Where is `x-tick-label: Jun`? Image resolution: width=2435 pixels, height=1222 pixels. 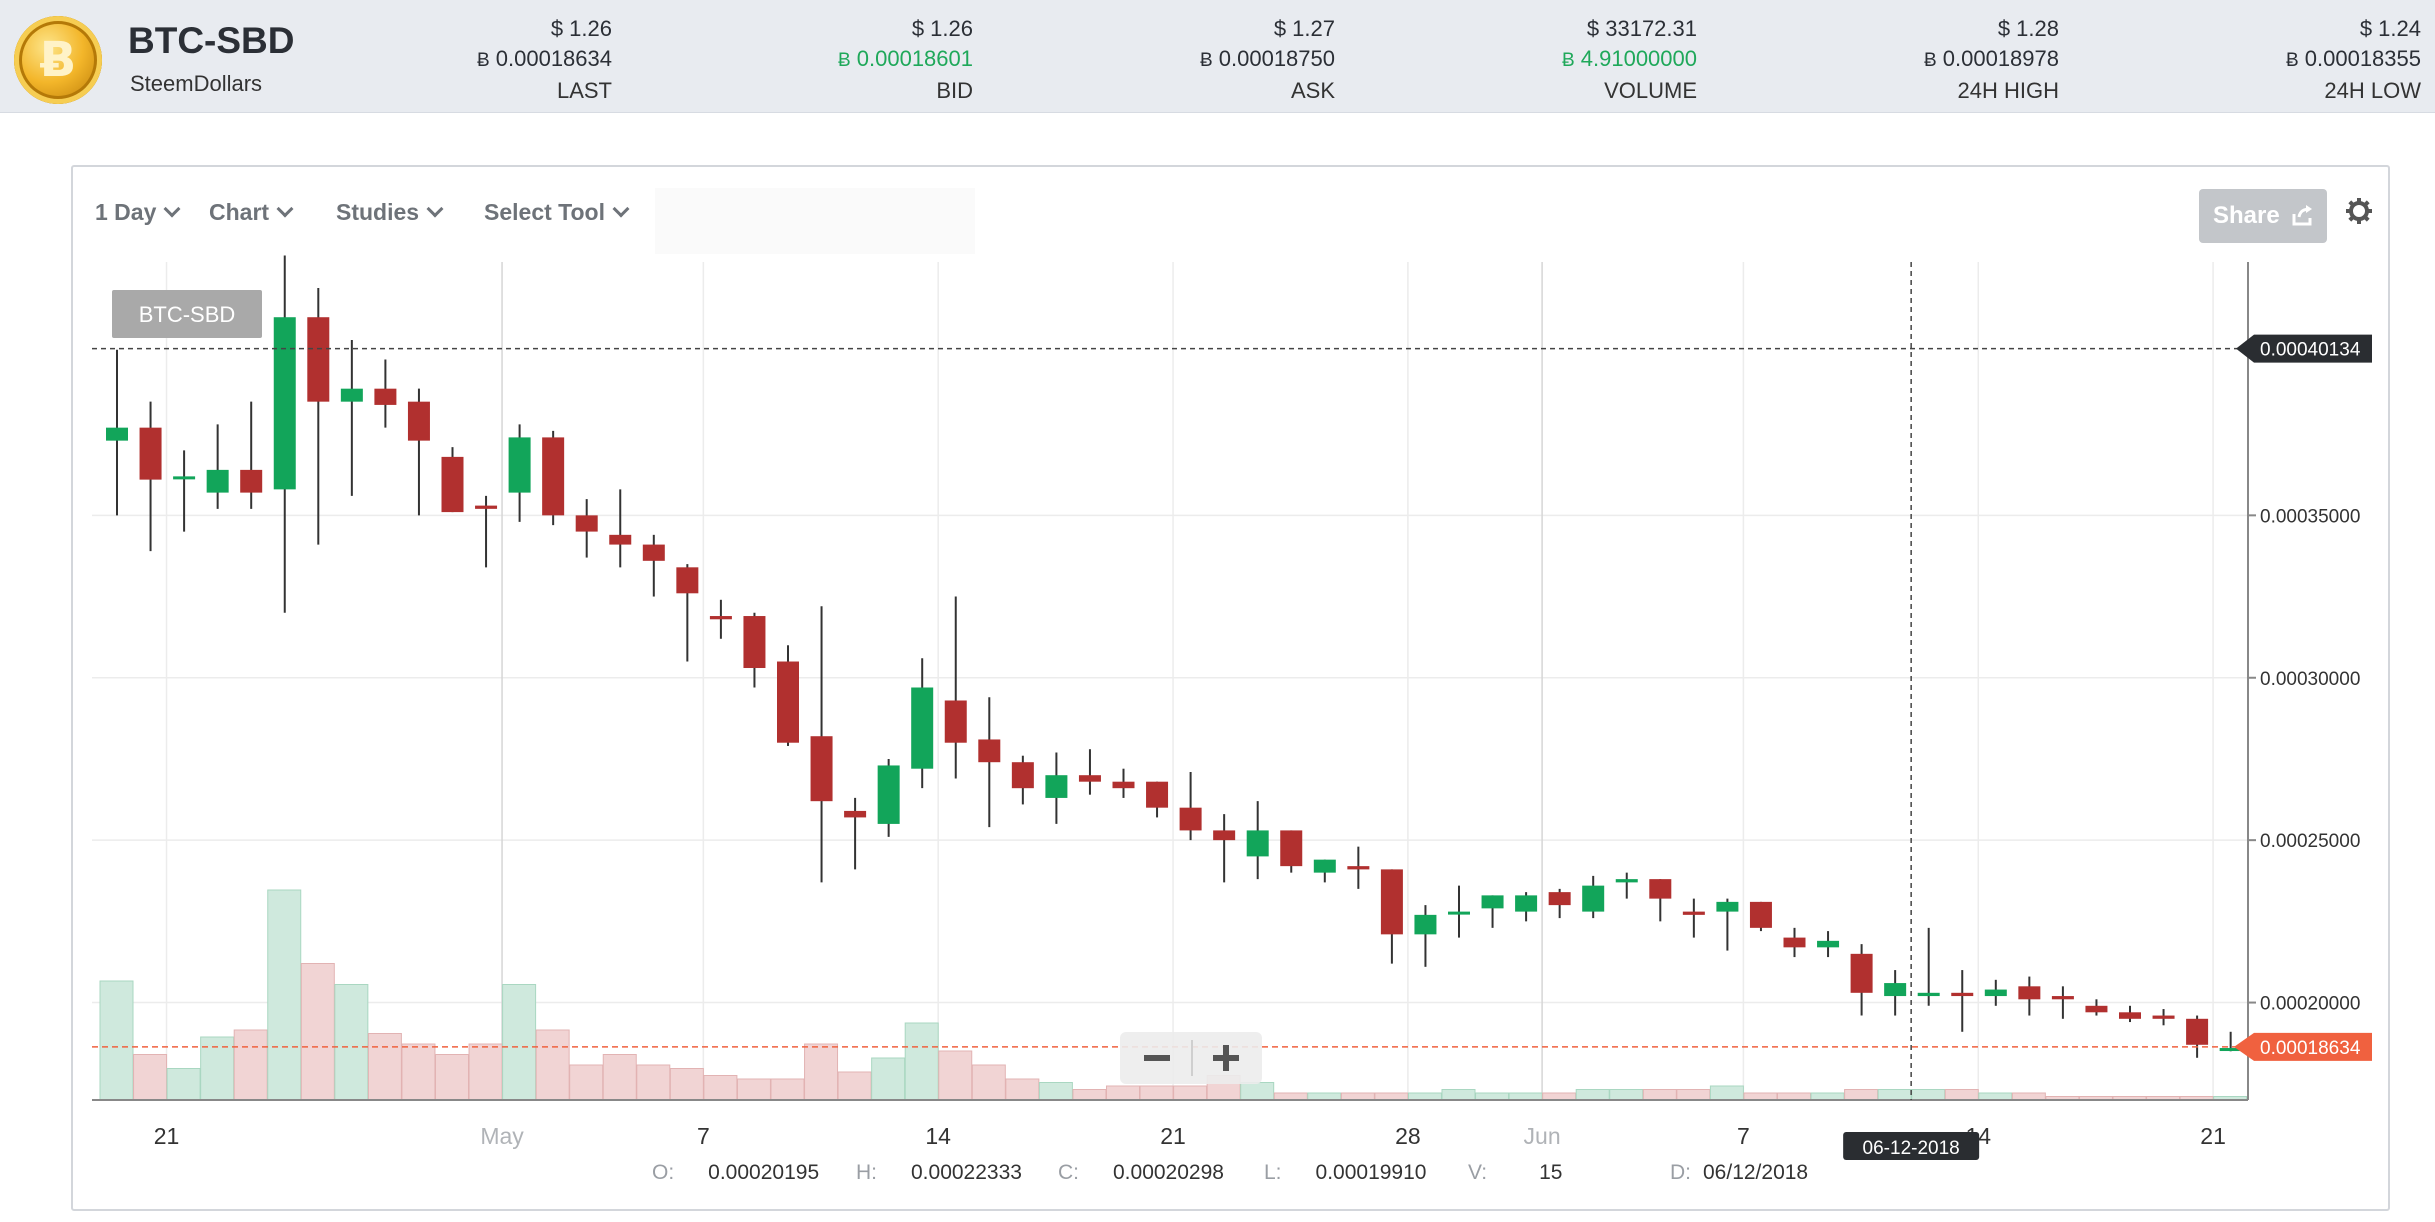
x-tick-label: Jun is located at coordinates (1542, 1136).